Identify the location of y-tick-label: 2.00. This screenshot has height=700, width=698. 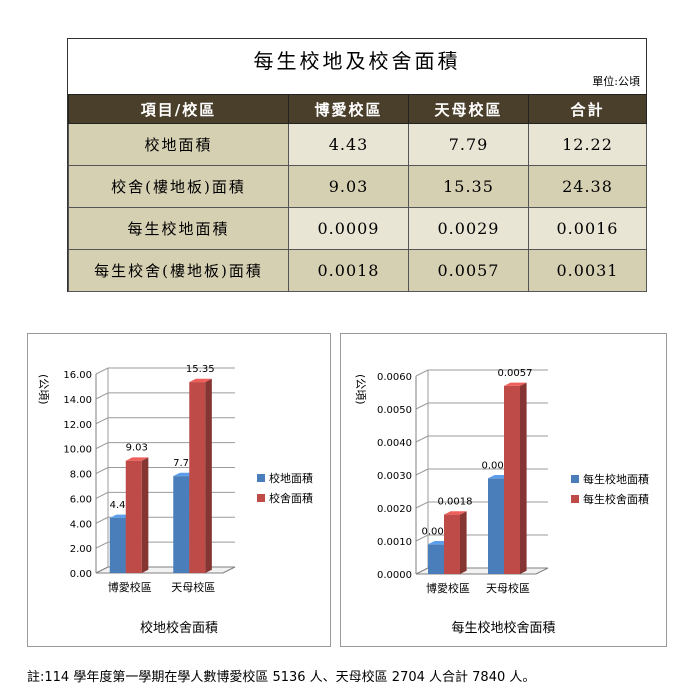
(81, 549).